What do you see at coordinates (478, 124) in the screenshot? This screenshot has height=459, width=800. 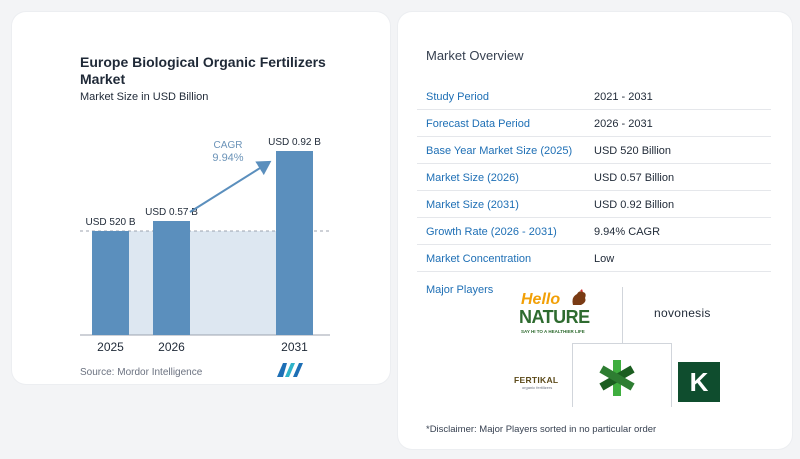 I see `overview-row-label: Forecast Data Period` at bounding box center [478, 124].